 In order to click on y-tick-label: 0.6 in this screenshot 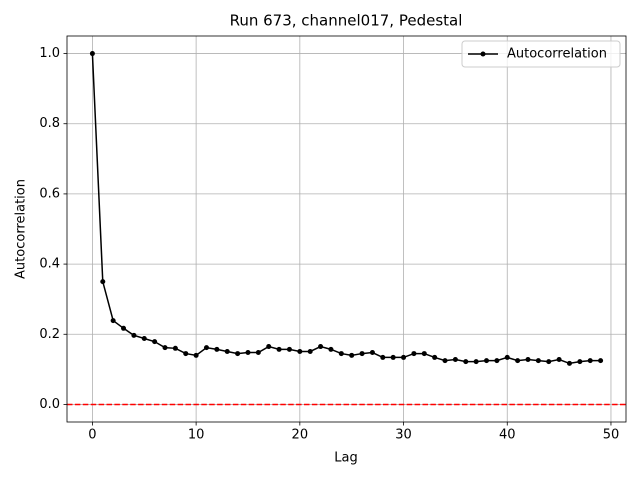, I will do `click(49, 193)`.